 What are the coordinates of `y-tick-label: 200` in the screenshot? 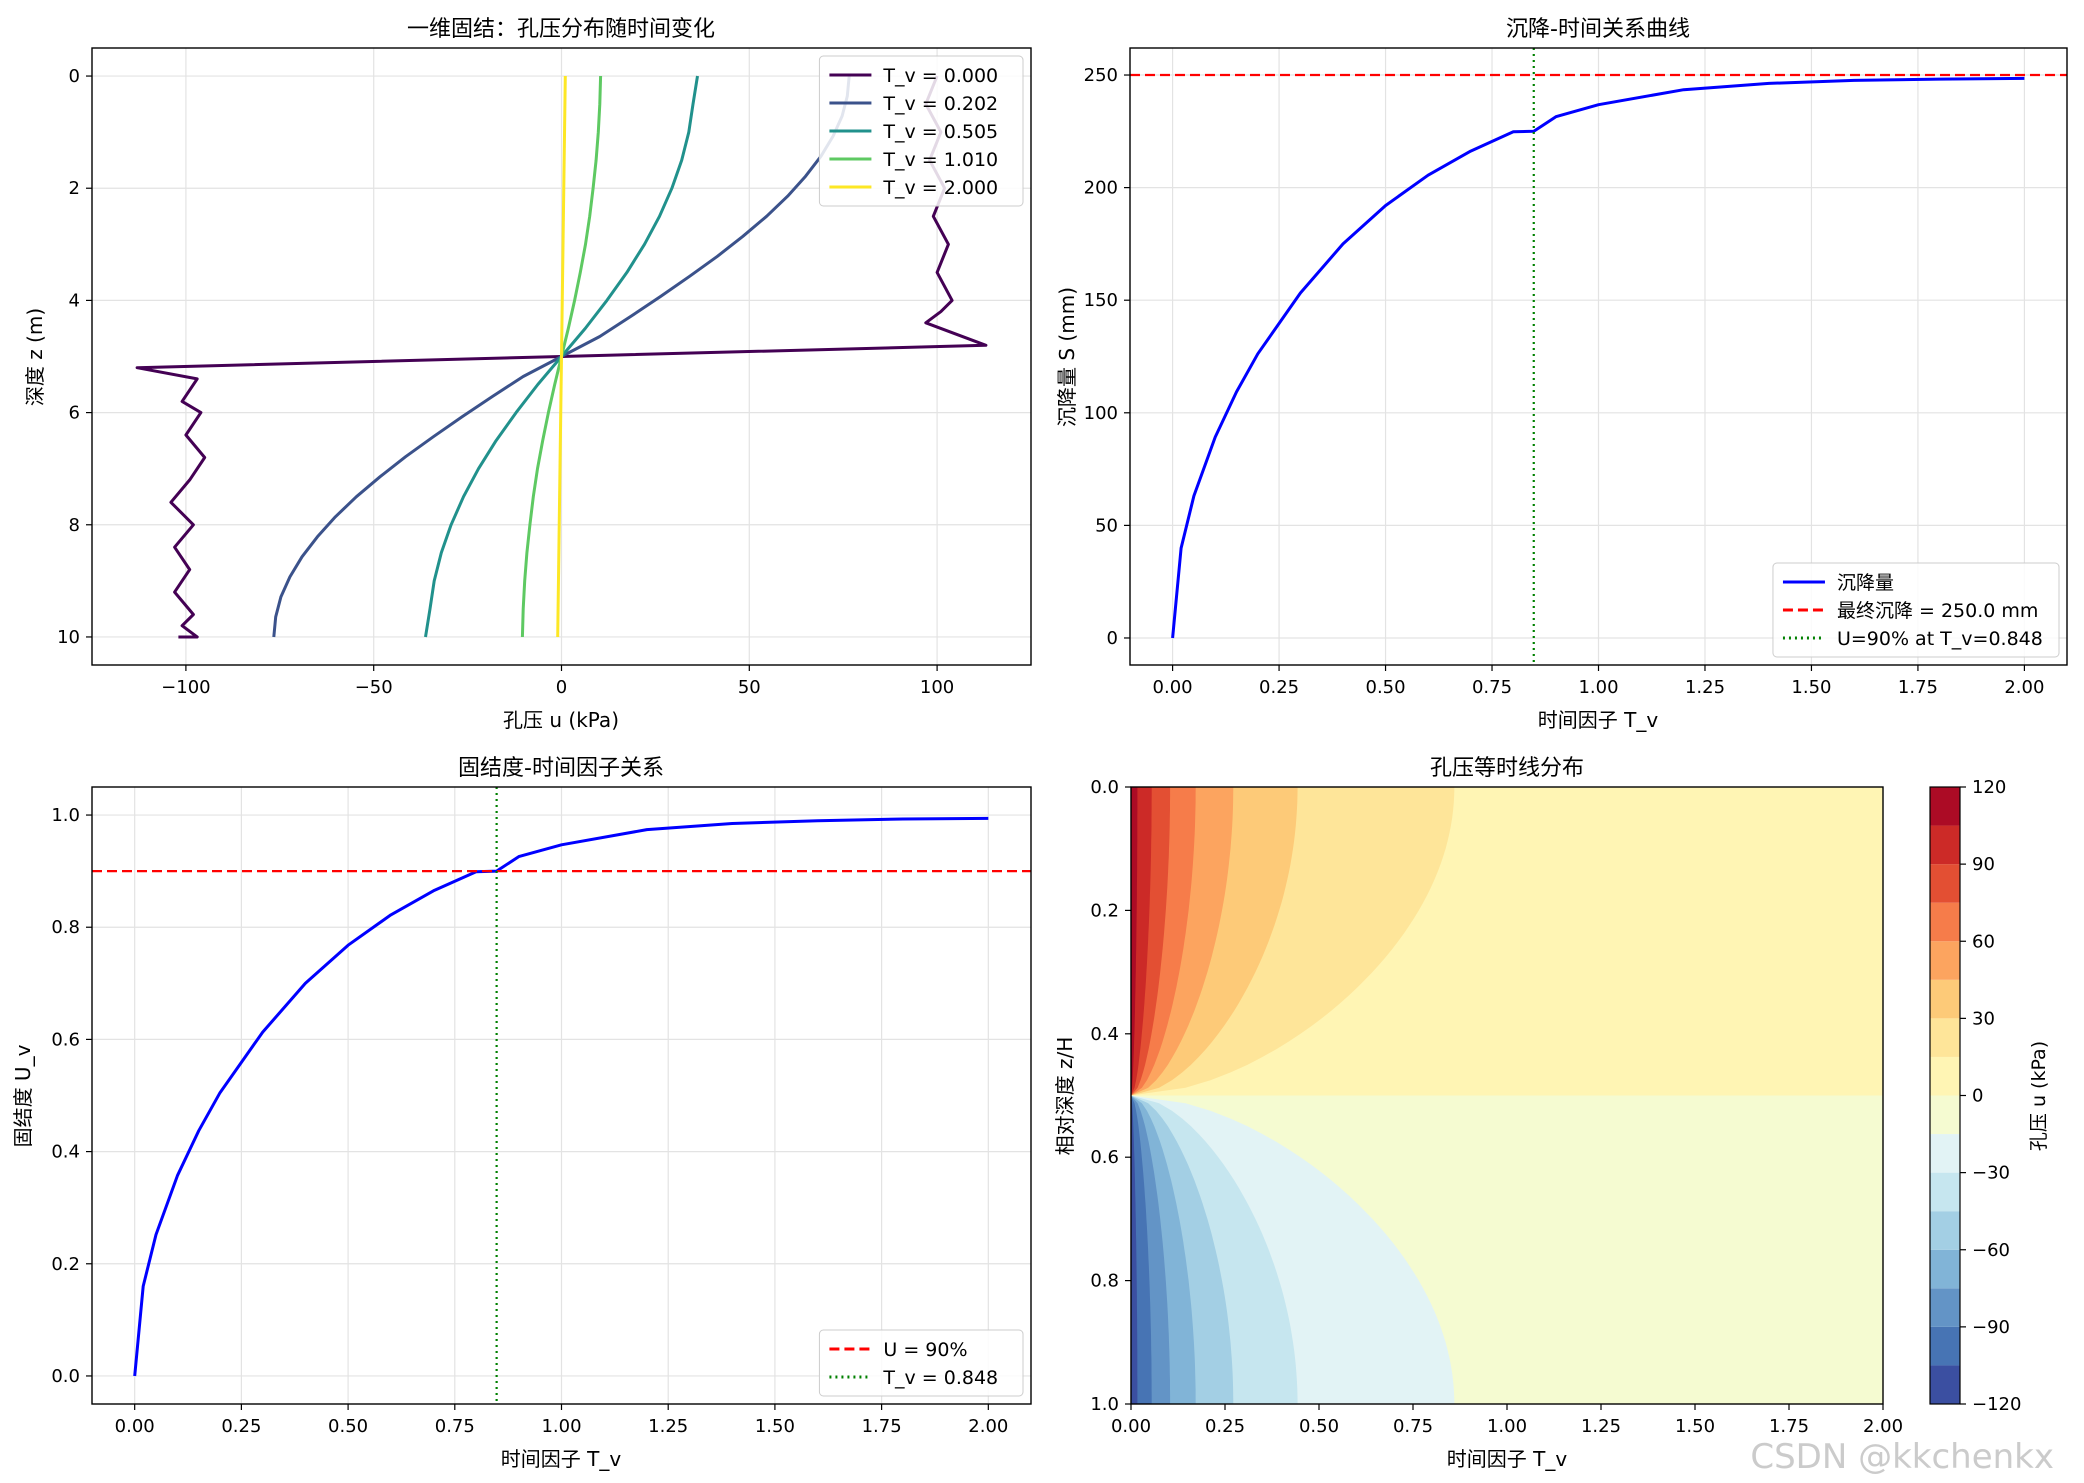 It's located at (1101, 188).